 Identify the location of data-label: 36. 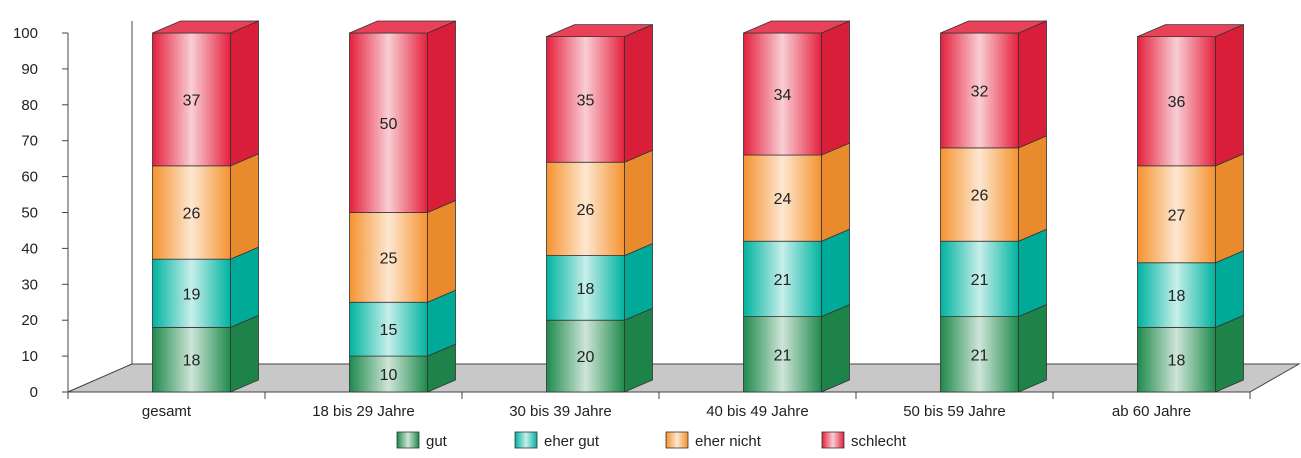
(1177, 102).